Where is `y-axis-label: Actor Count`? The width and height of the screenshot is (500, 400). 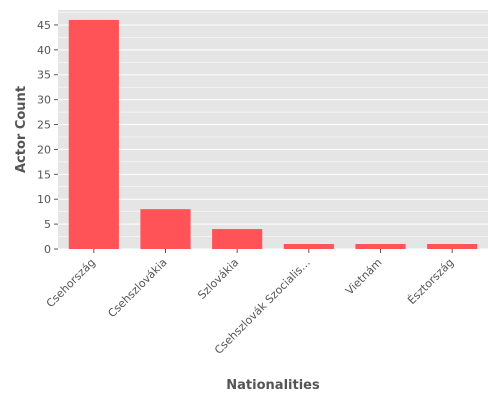 y-axis-label: Actor Count is located at coordinates (21, 129).